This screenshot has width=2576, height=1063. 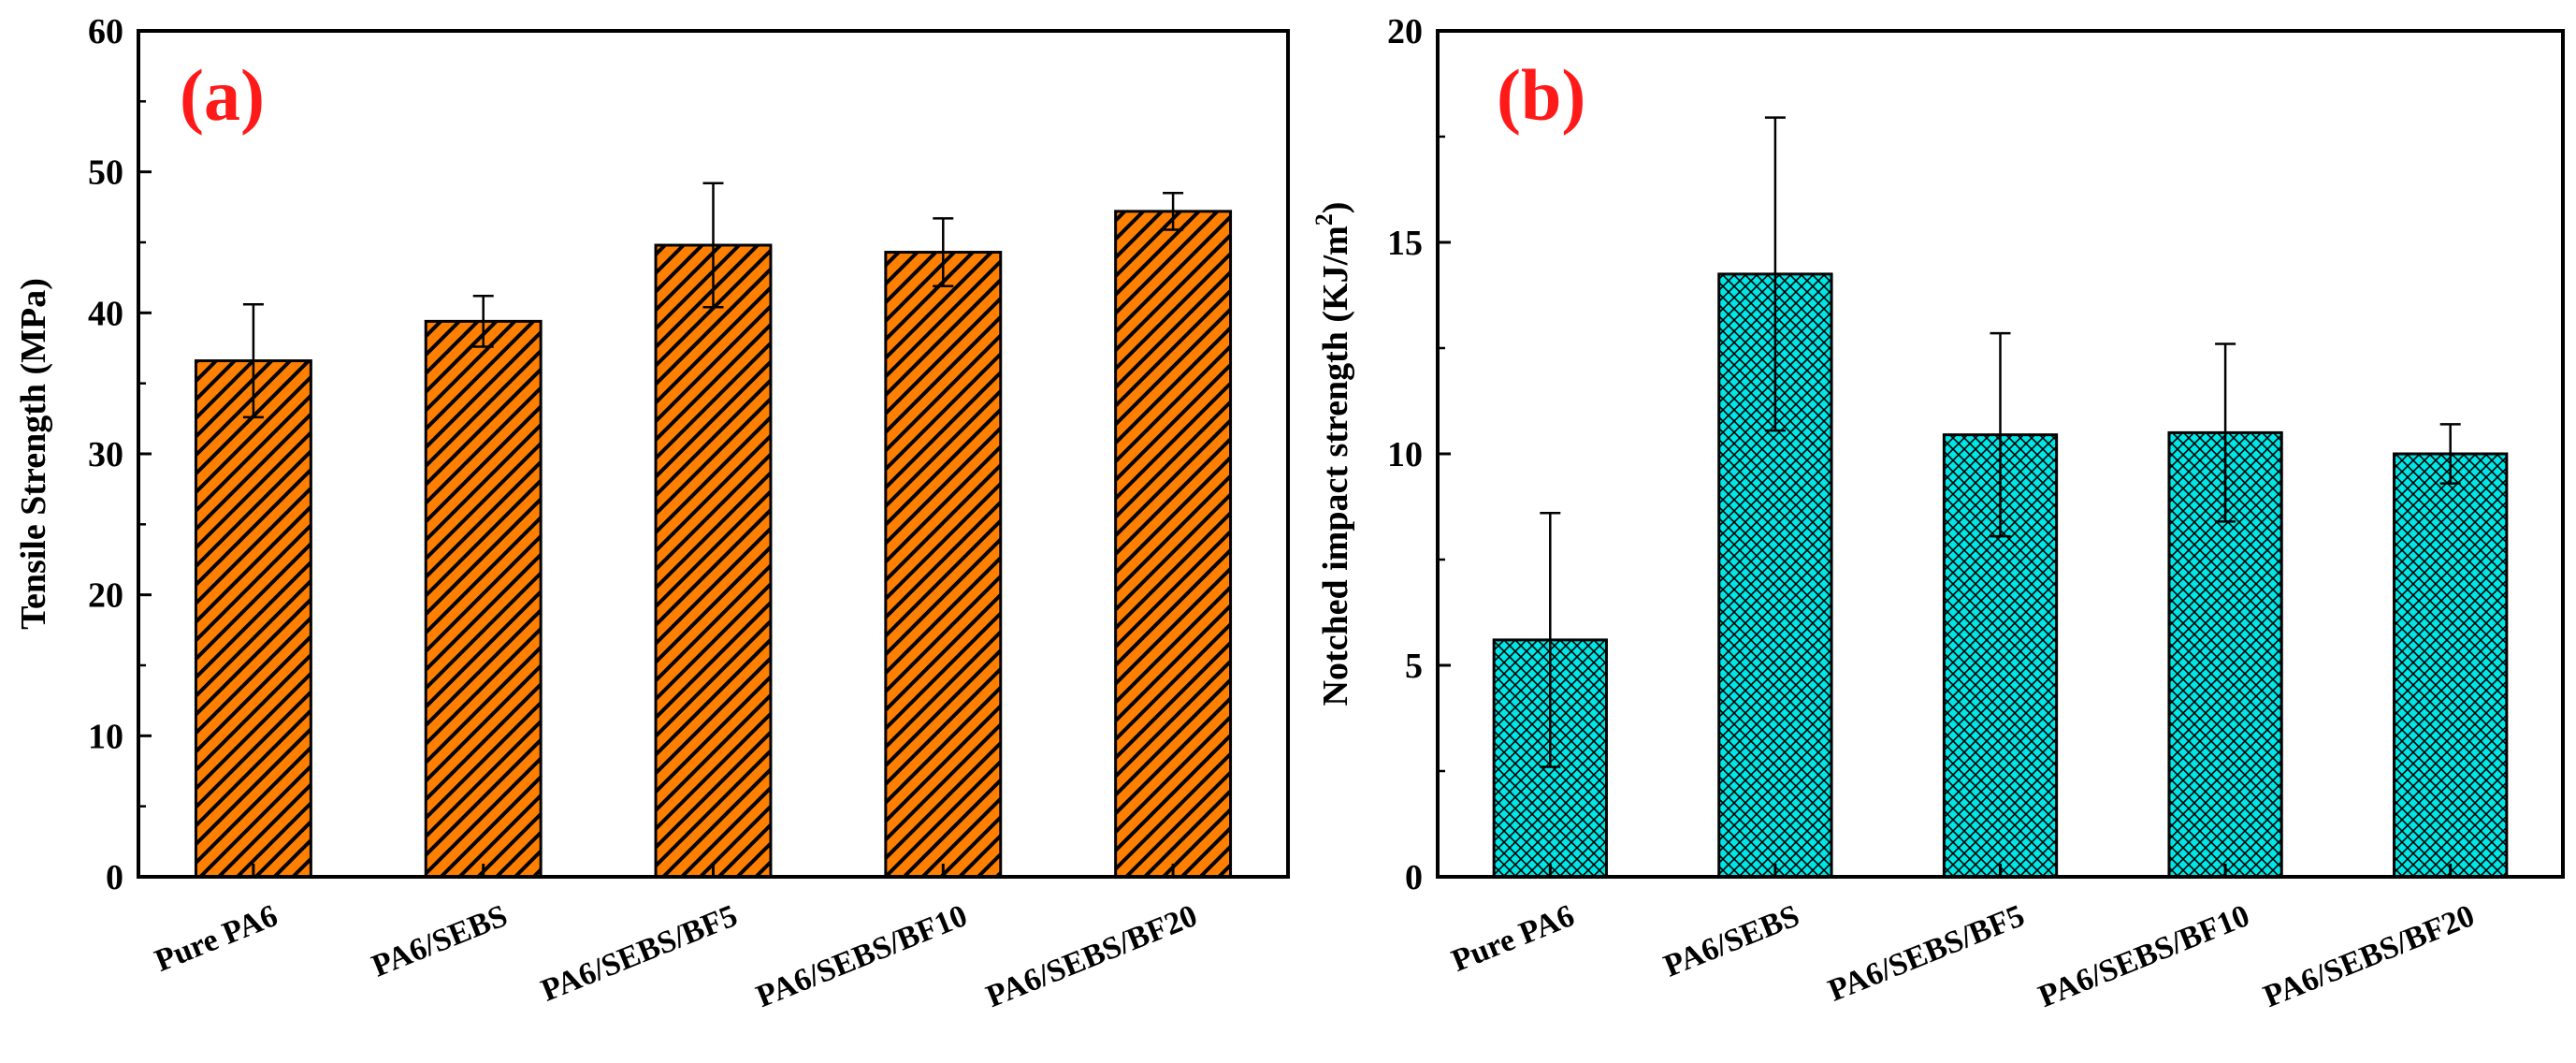 I want to click on error-bars-group-a, so click(x=713, y=300).